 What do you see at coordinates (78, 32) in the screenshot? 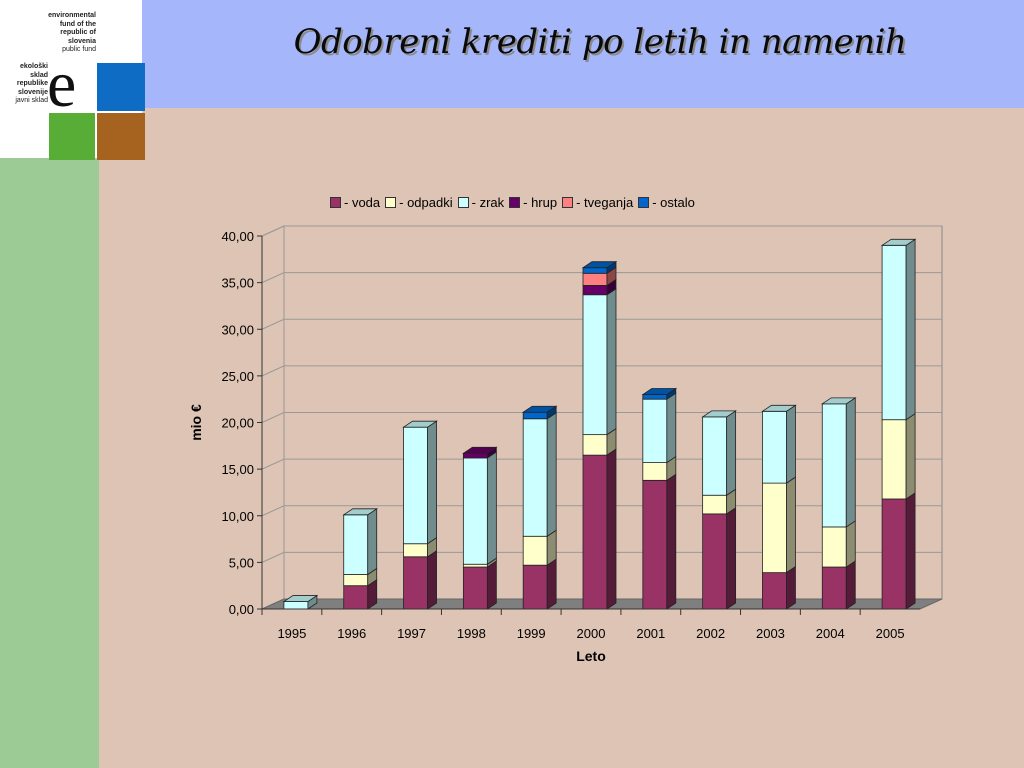
I see `logo-en-line: republic of` at bounding box center [78, 32].